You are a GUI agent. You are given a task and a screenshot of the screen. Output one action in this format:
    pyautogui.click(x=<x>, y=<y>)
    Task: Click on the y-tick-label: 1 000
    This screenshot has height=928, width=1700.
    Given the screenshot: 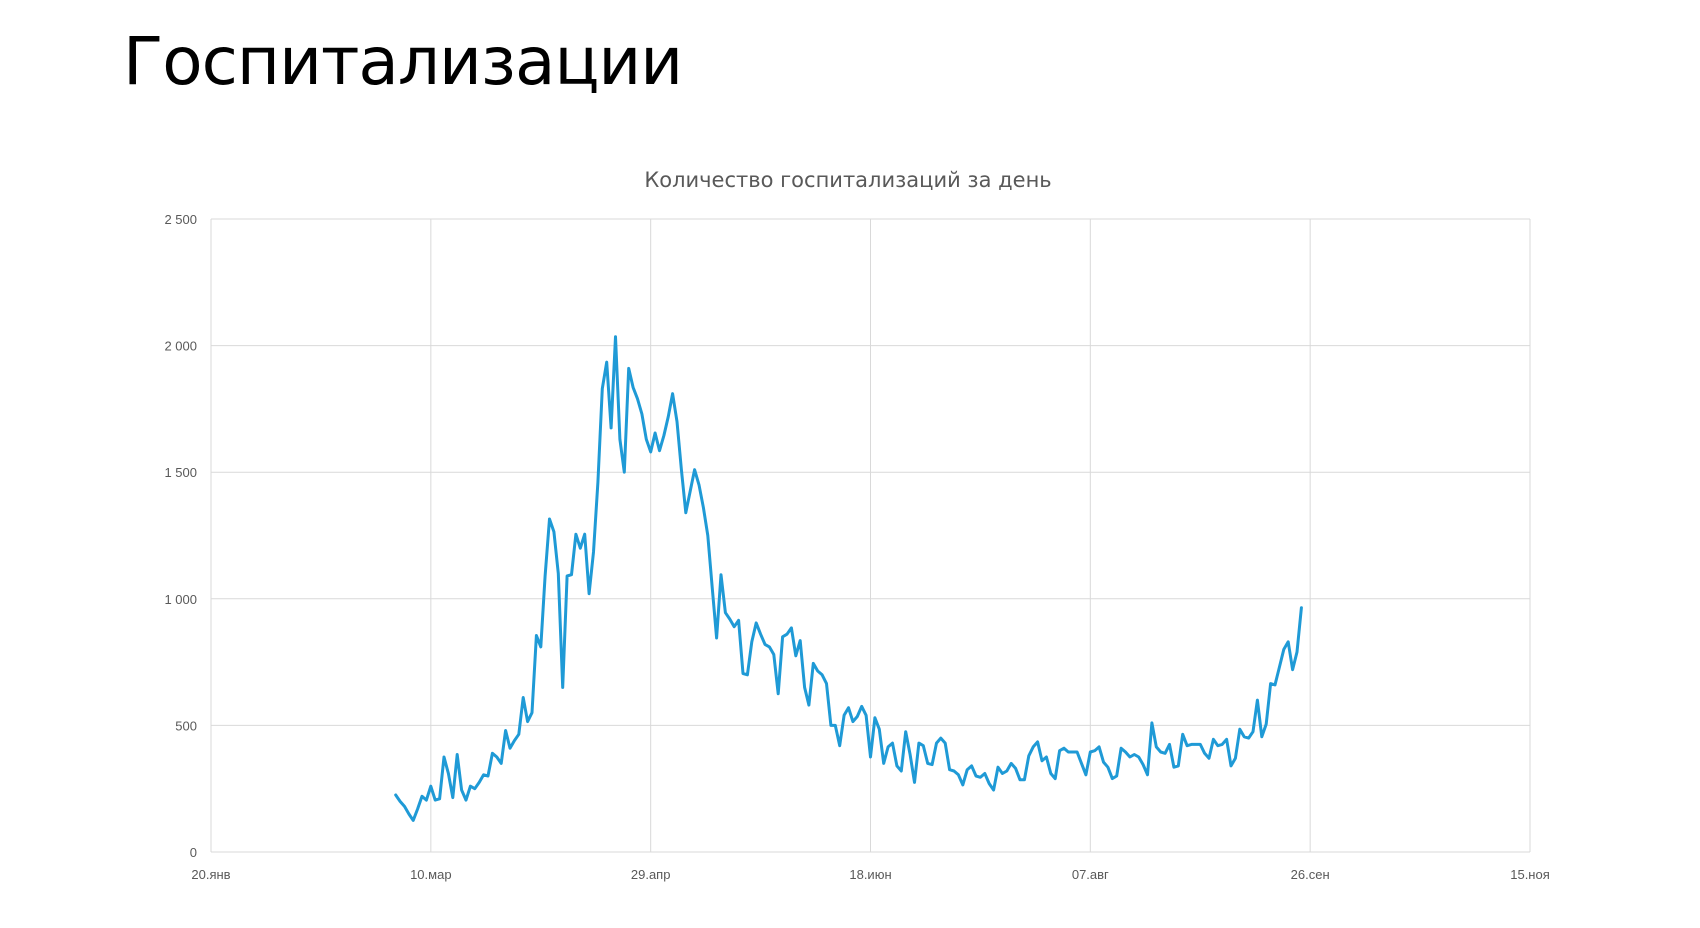 What is the action you would take?
    pyautogui.click(x=180, y=599)
    